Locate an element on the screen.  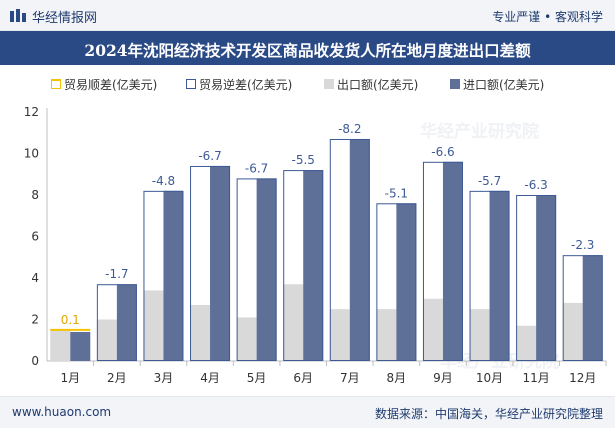
x-tick-label: 3月 is located at coordinates (164, 378).